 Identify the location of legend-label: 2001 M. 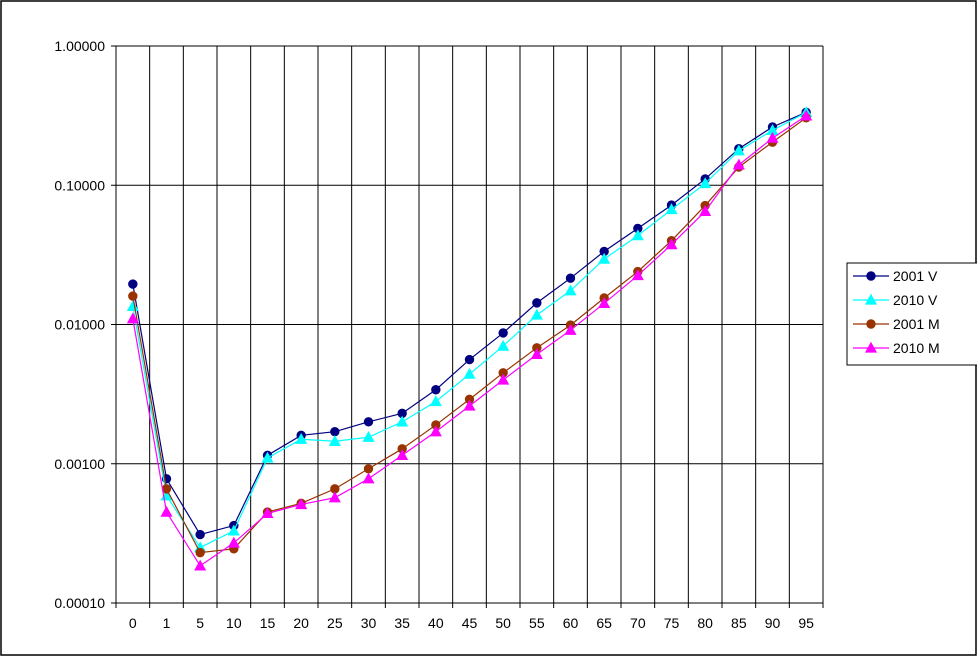
(916, 324).